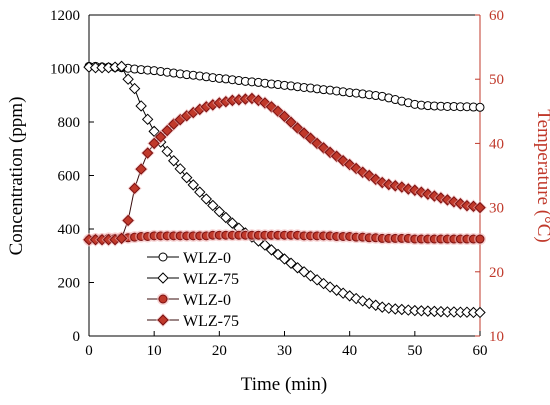 The image size is (550, 405). What do you see at coordinates (496, 16) in the screenshot?
I see `y-right-tick-label: 60` at bounding box center [496, 16].